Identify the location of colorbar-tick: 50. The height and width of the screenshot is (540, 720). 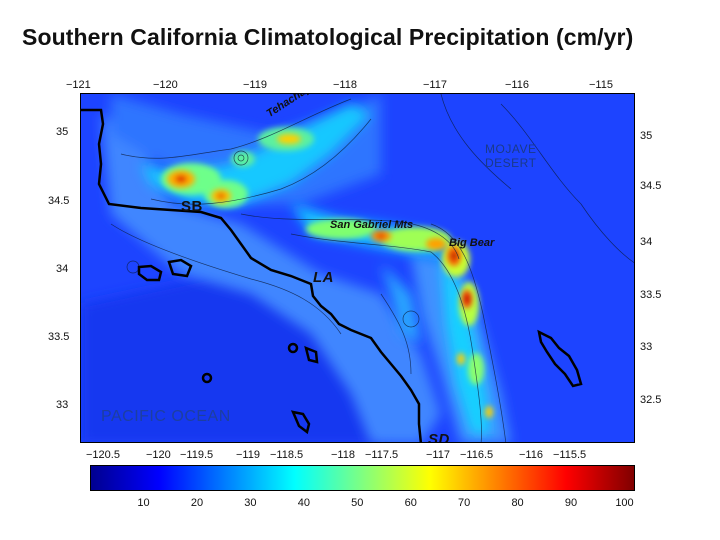
(357, 503).